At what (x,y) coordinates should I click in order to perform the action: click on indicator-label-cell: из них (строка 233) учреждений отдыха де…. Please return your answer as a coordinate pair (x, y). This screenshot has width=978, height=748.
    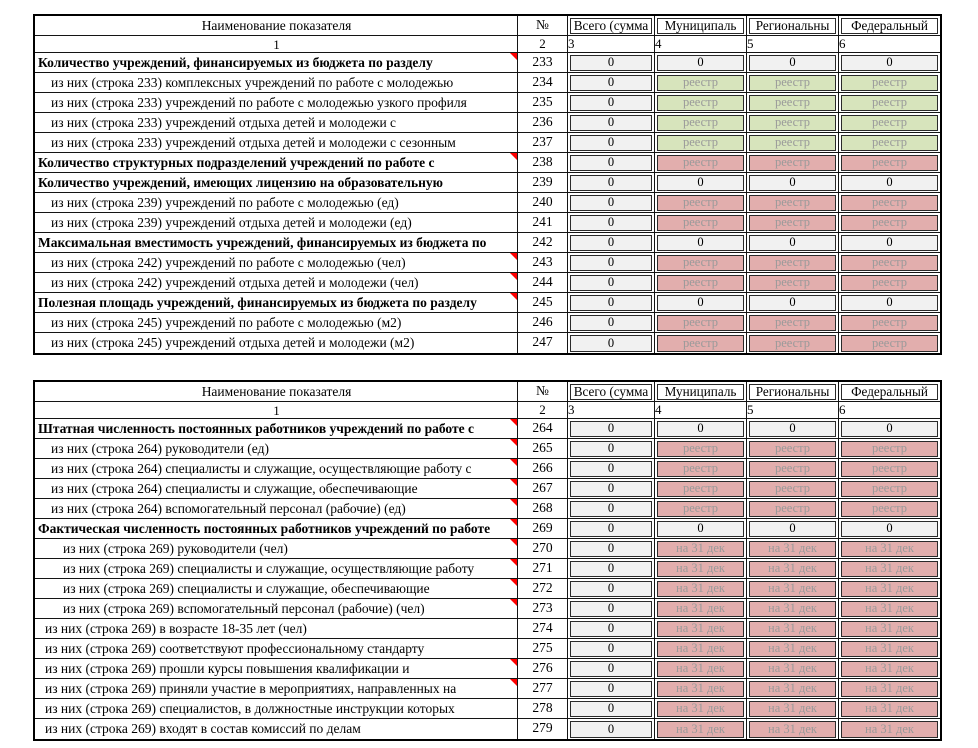
    Looking at the image, I should click on (276, 142).